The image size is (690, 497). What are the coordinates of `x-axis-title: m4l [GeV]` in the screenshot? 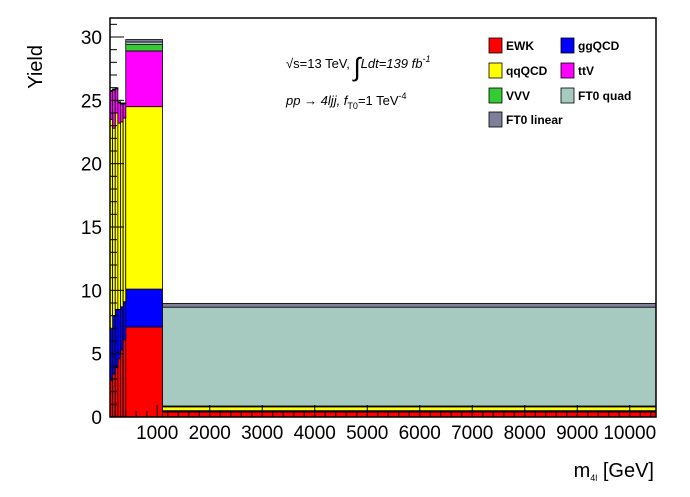 It's located at (614, 471).